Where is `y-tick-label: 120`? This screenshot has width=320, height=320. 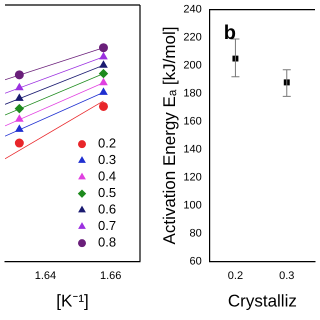 y-tick-label: 120 is located at coordinates (192, 178).